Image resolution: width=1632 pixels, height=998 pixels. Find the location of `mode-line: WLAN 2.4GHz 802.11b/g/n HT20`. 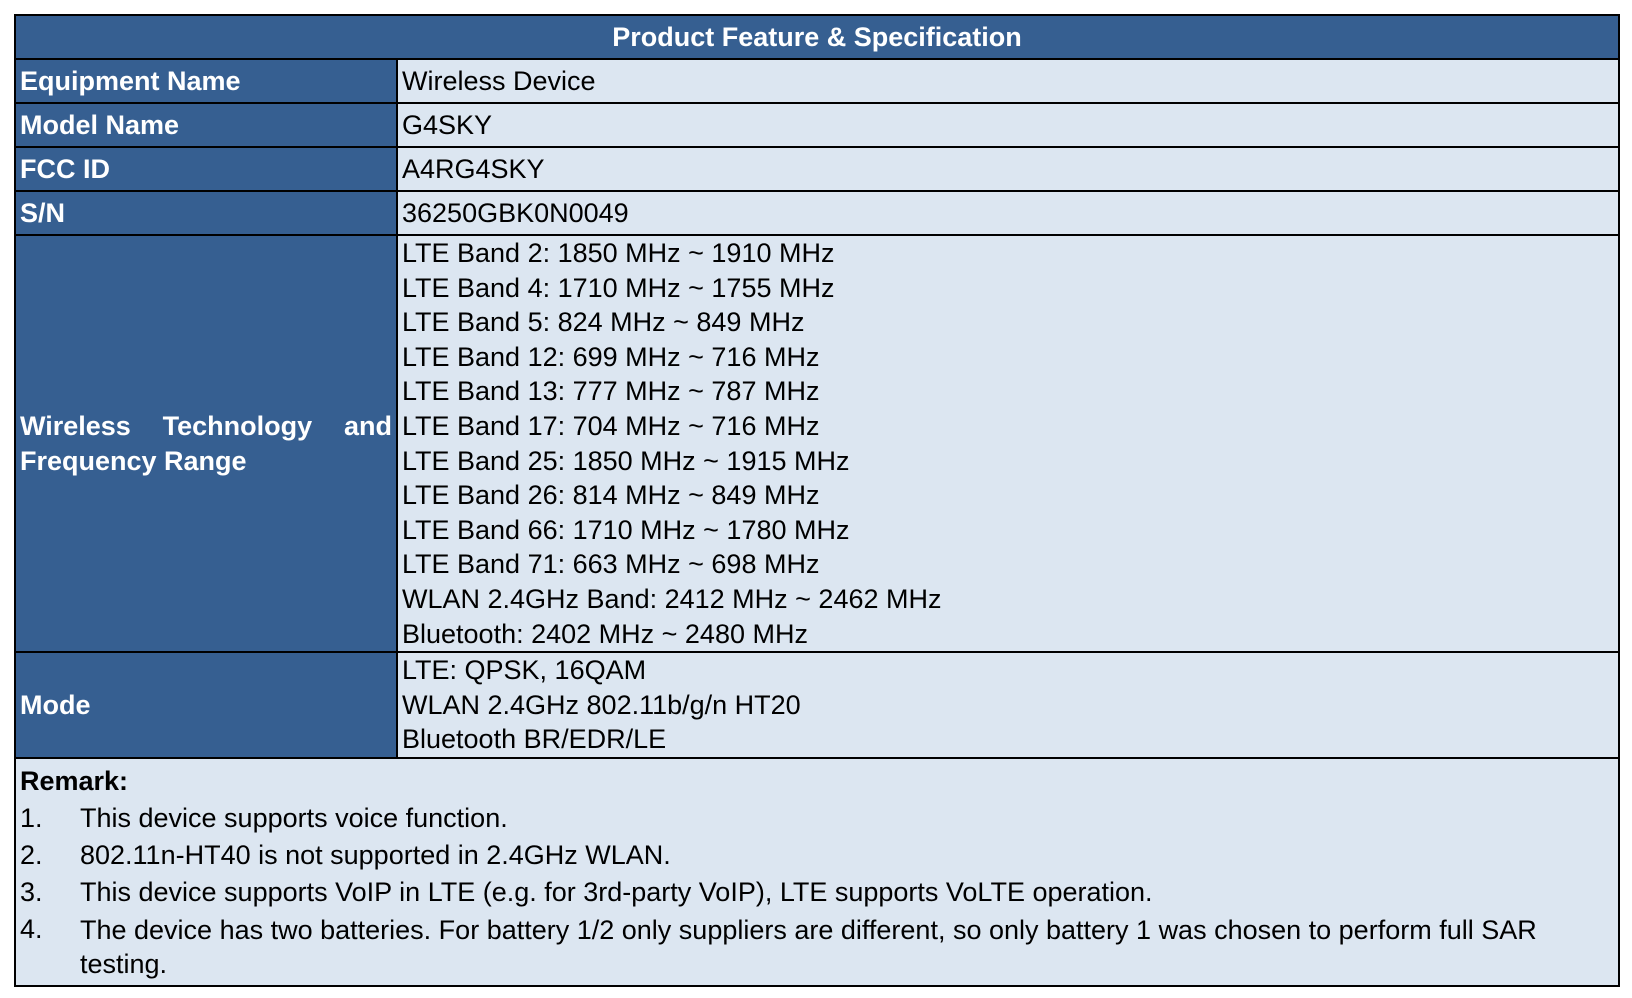

mode-line: WLAN 2.4GHz 802.11b/g/n HT20 is located at coordinates (601, 704).